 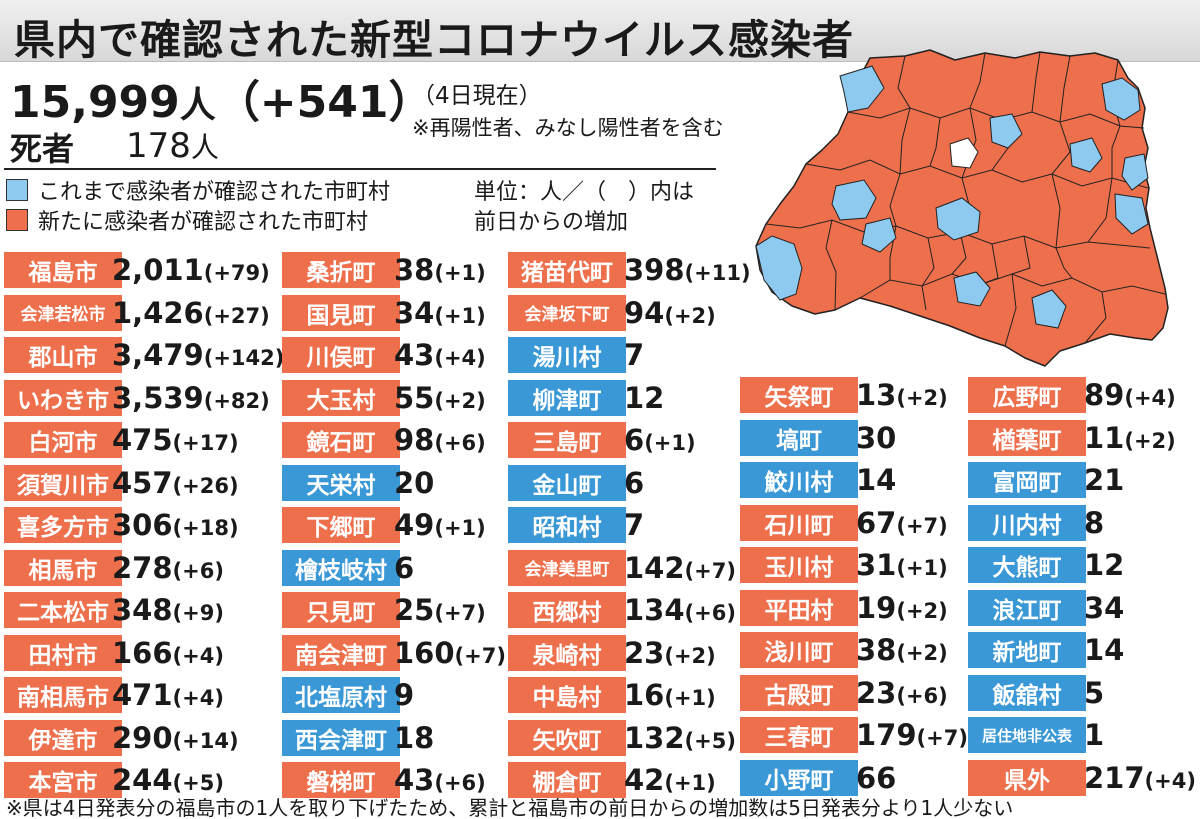 What do you see at coordinates (1072, 395) in the screenshot?
I see `municipality-row: 広野町 89(+4)` at bounding box center [1072, 395].